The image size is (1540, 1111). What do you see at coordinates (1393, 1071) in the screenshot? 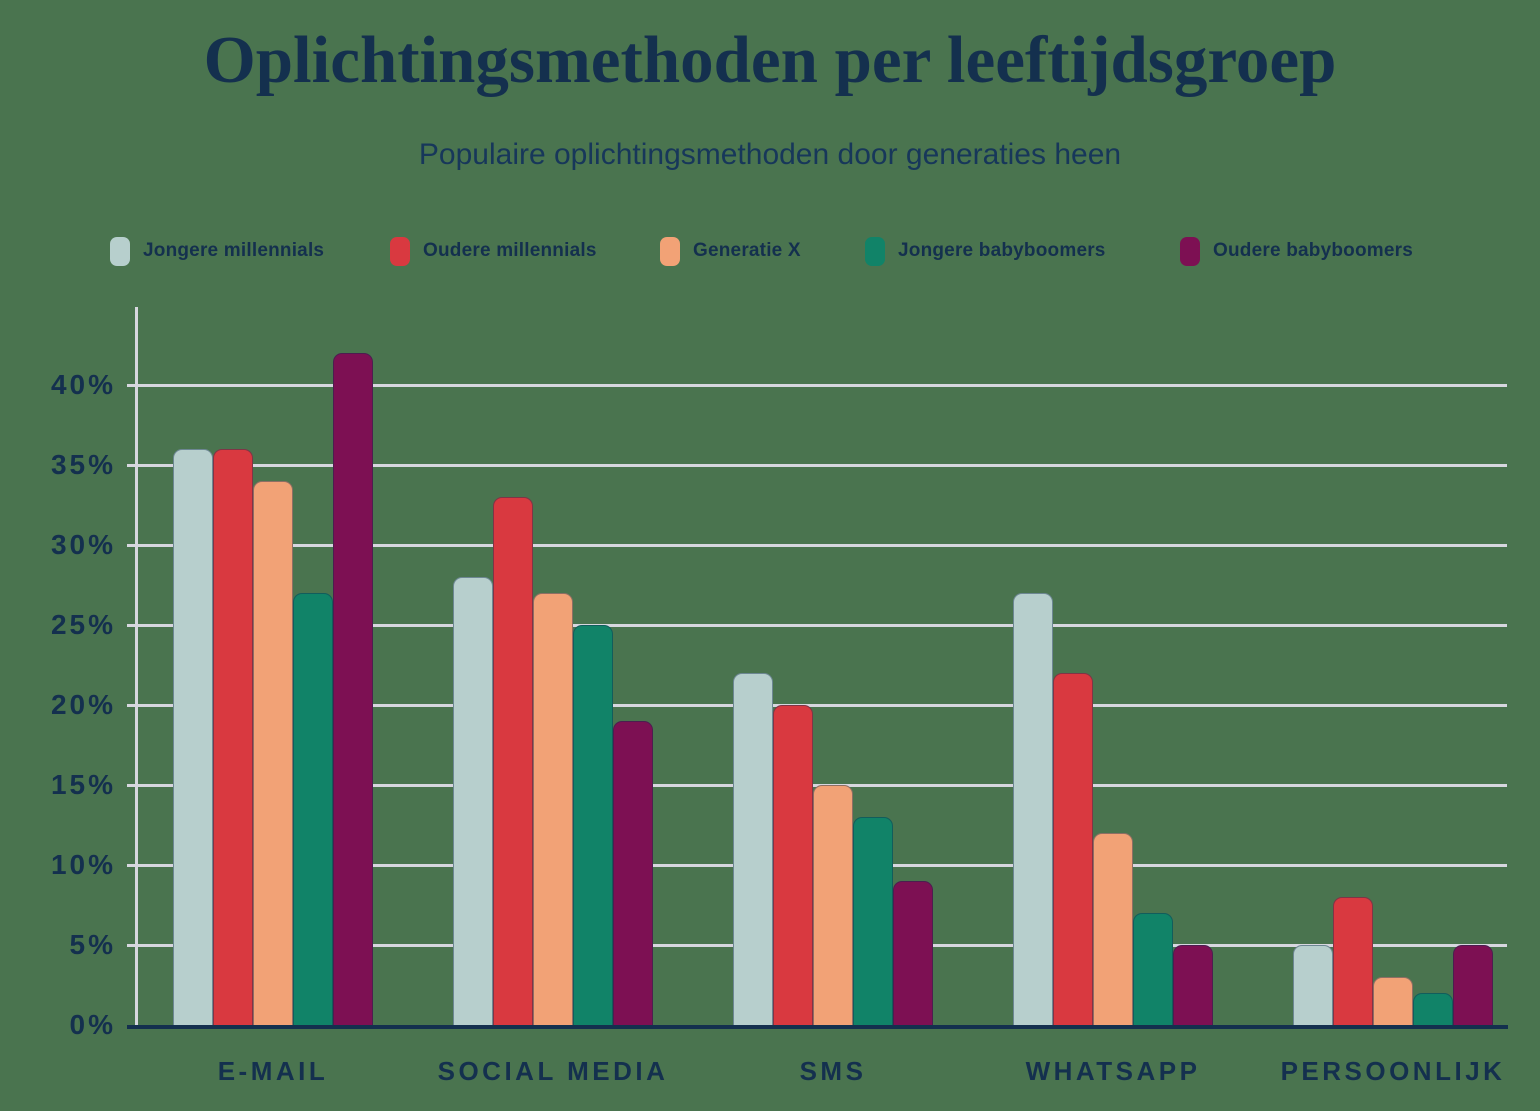
I see `category-label-persoonlijk: PERSOONLIJK` at bounding box center [1393, 1071].